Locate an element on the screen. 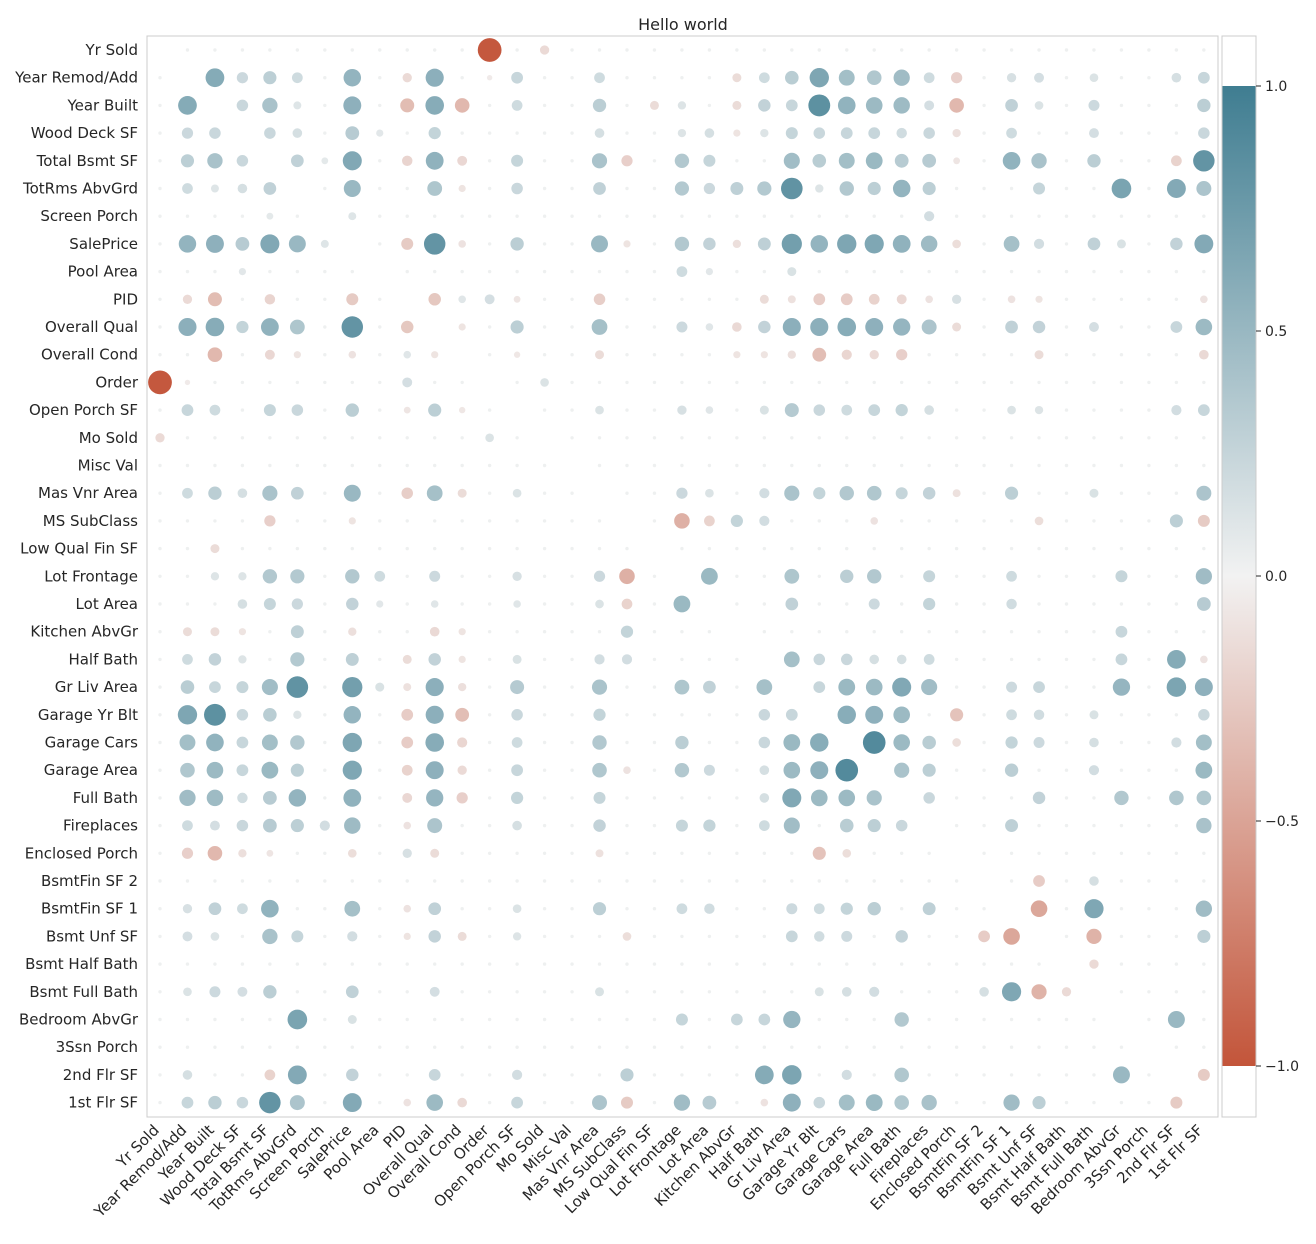  bubble-totrms-abvgrd-x-garage-cars is located at coordinates (846, 188).